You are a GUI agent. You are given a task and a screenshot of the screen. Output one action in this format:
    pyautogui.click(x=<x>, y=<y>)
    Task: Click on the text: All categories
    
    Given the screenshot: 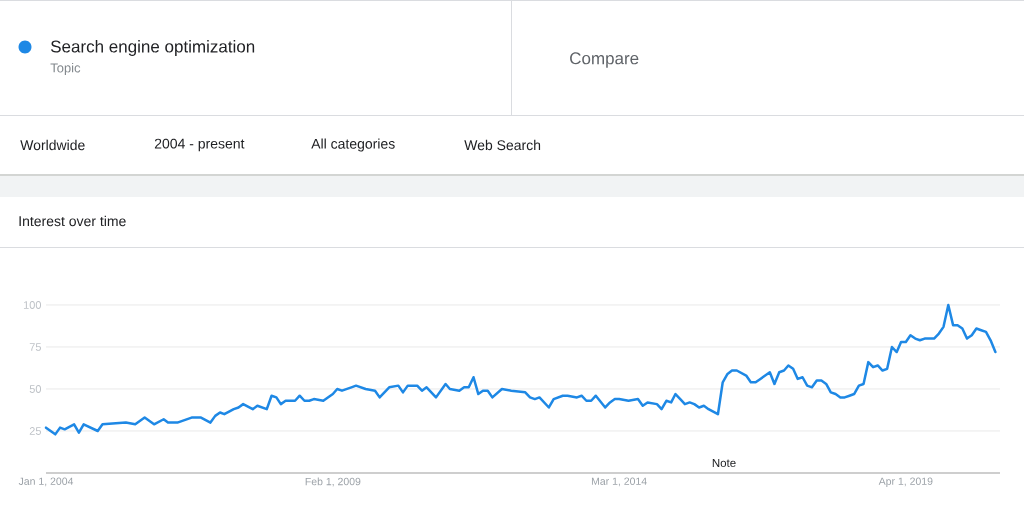 What is the action you would take?
    pyautogui.click(x=353, y=145)
    